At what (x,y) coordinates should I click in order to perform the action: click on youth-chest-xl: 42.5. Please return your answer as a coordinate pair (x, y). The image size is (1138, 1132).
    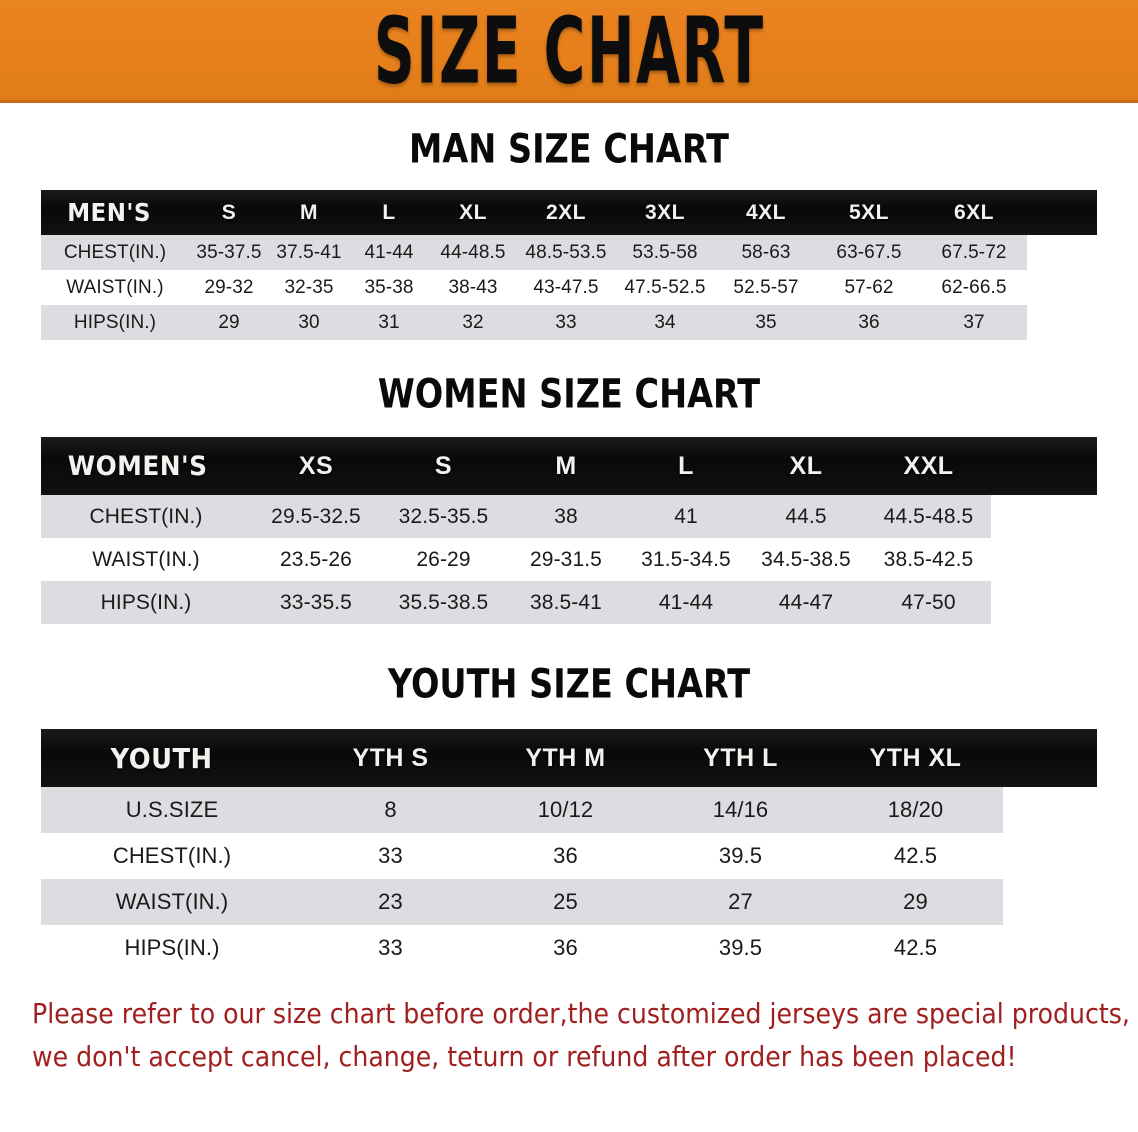
    Looking at the image, I should click on (915, 855).